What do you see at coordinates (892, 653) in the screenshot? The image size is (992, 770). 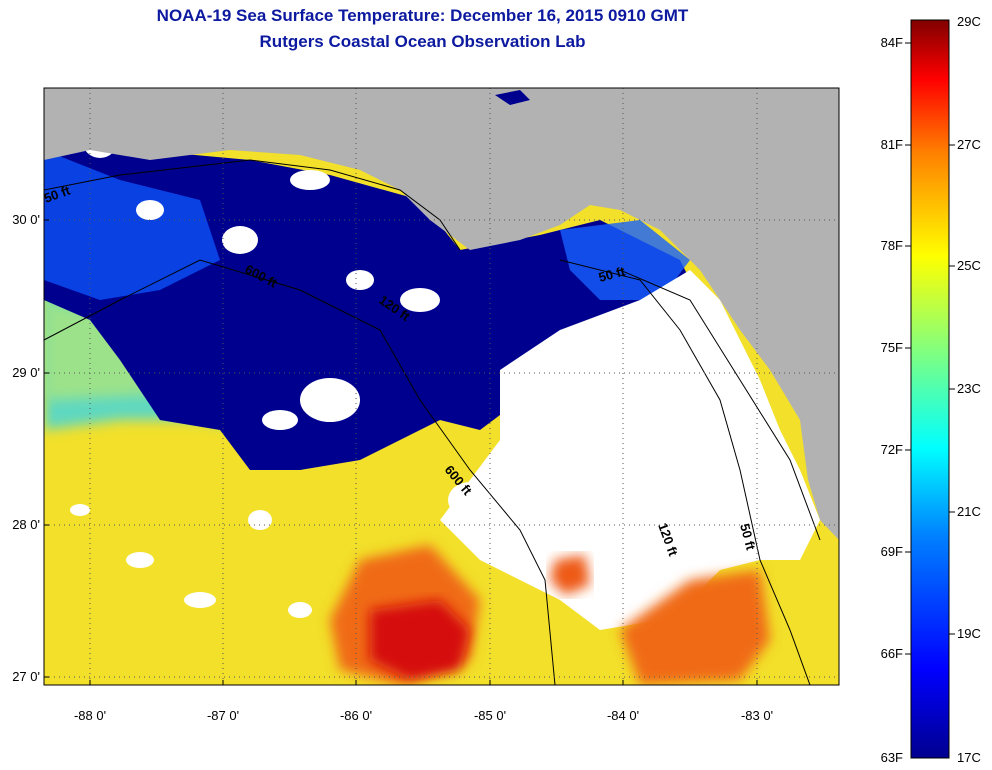 I see `f-label: 66F` at bounding box center [892, 653].